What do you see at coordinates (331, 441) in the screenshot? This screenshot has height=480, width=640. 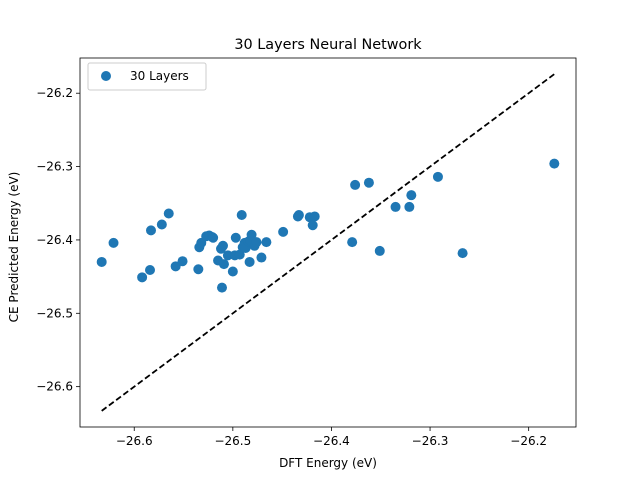 I see `x-tick-label: −26.4` at bounding box center [331, 441].